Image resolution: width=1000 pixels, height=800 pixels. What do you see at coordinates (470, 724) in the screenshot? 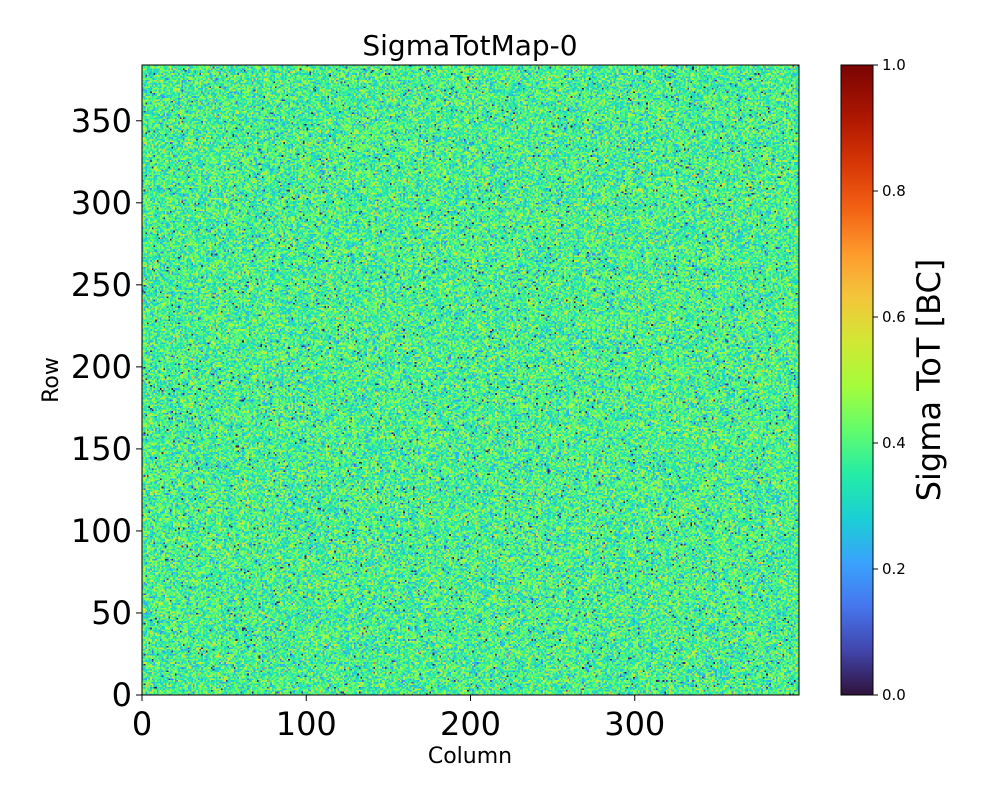
I see `x-tick-label: 200` at bounding box center [470, 724].